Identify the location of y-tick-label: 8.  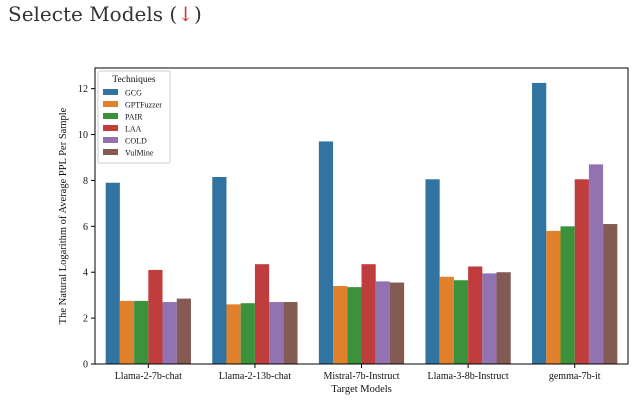
(85, 181).